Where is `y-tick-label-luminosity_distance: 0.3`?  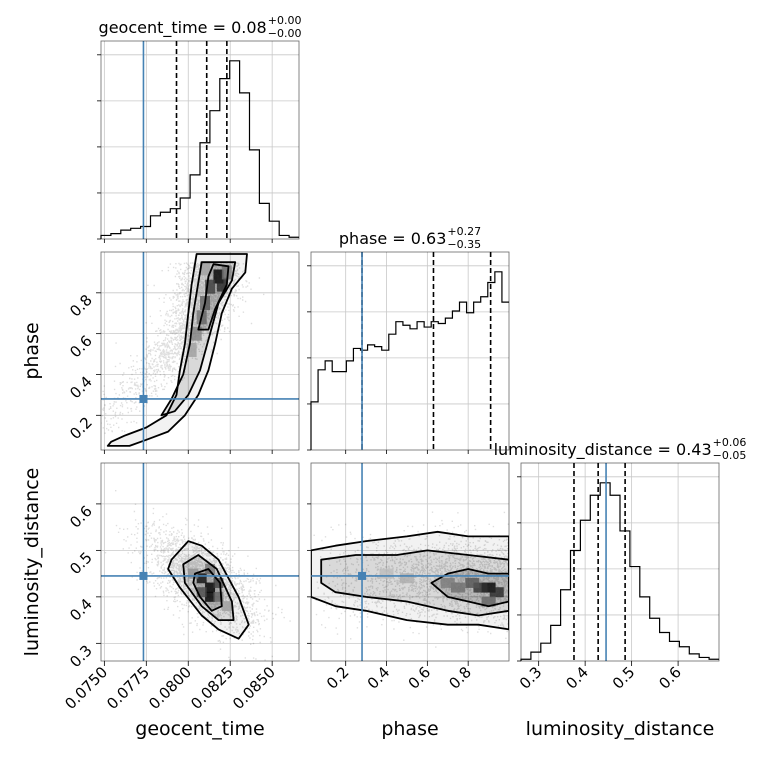 y-tick-label-luminosity_distance: 0.3 is located at coordinates (81, 656).